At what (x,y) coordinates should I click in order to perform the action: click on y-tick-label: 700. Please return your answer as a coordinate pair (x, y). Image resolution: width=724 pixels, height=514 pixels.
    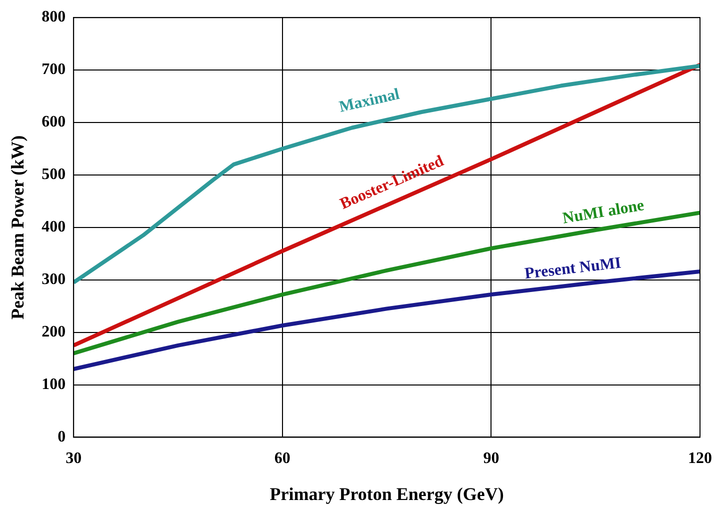
    Looking at the image, I should click on (54, 69).